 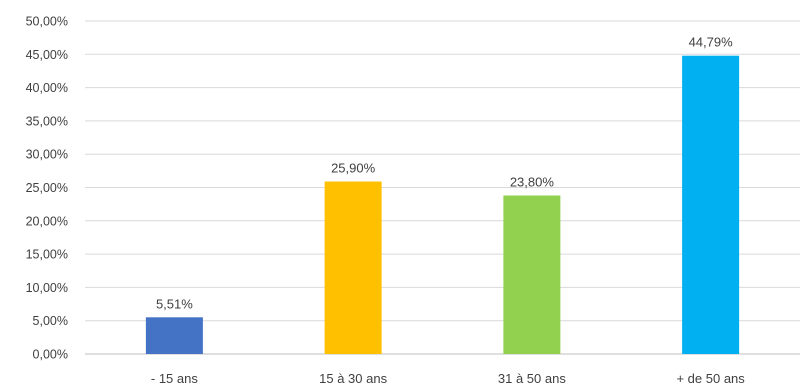 I want to click on data-label: 5,51%, so click(x=174, y=303).